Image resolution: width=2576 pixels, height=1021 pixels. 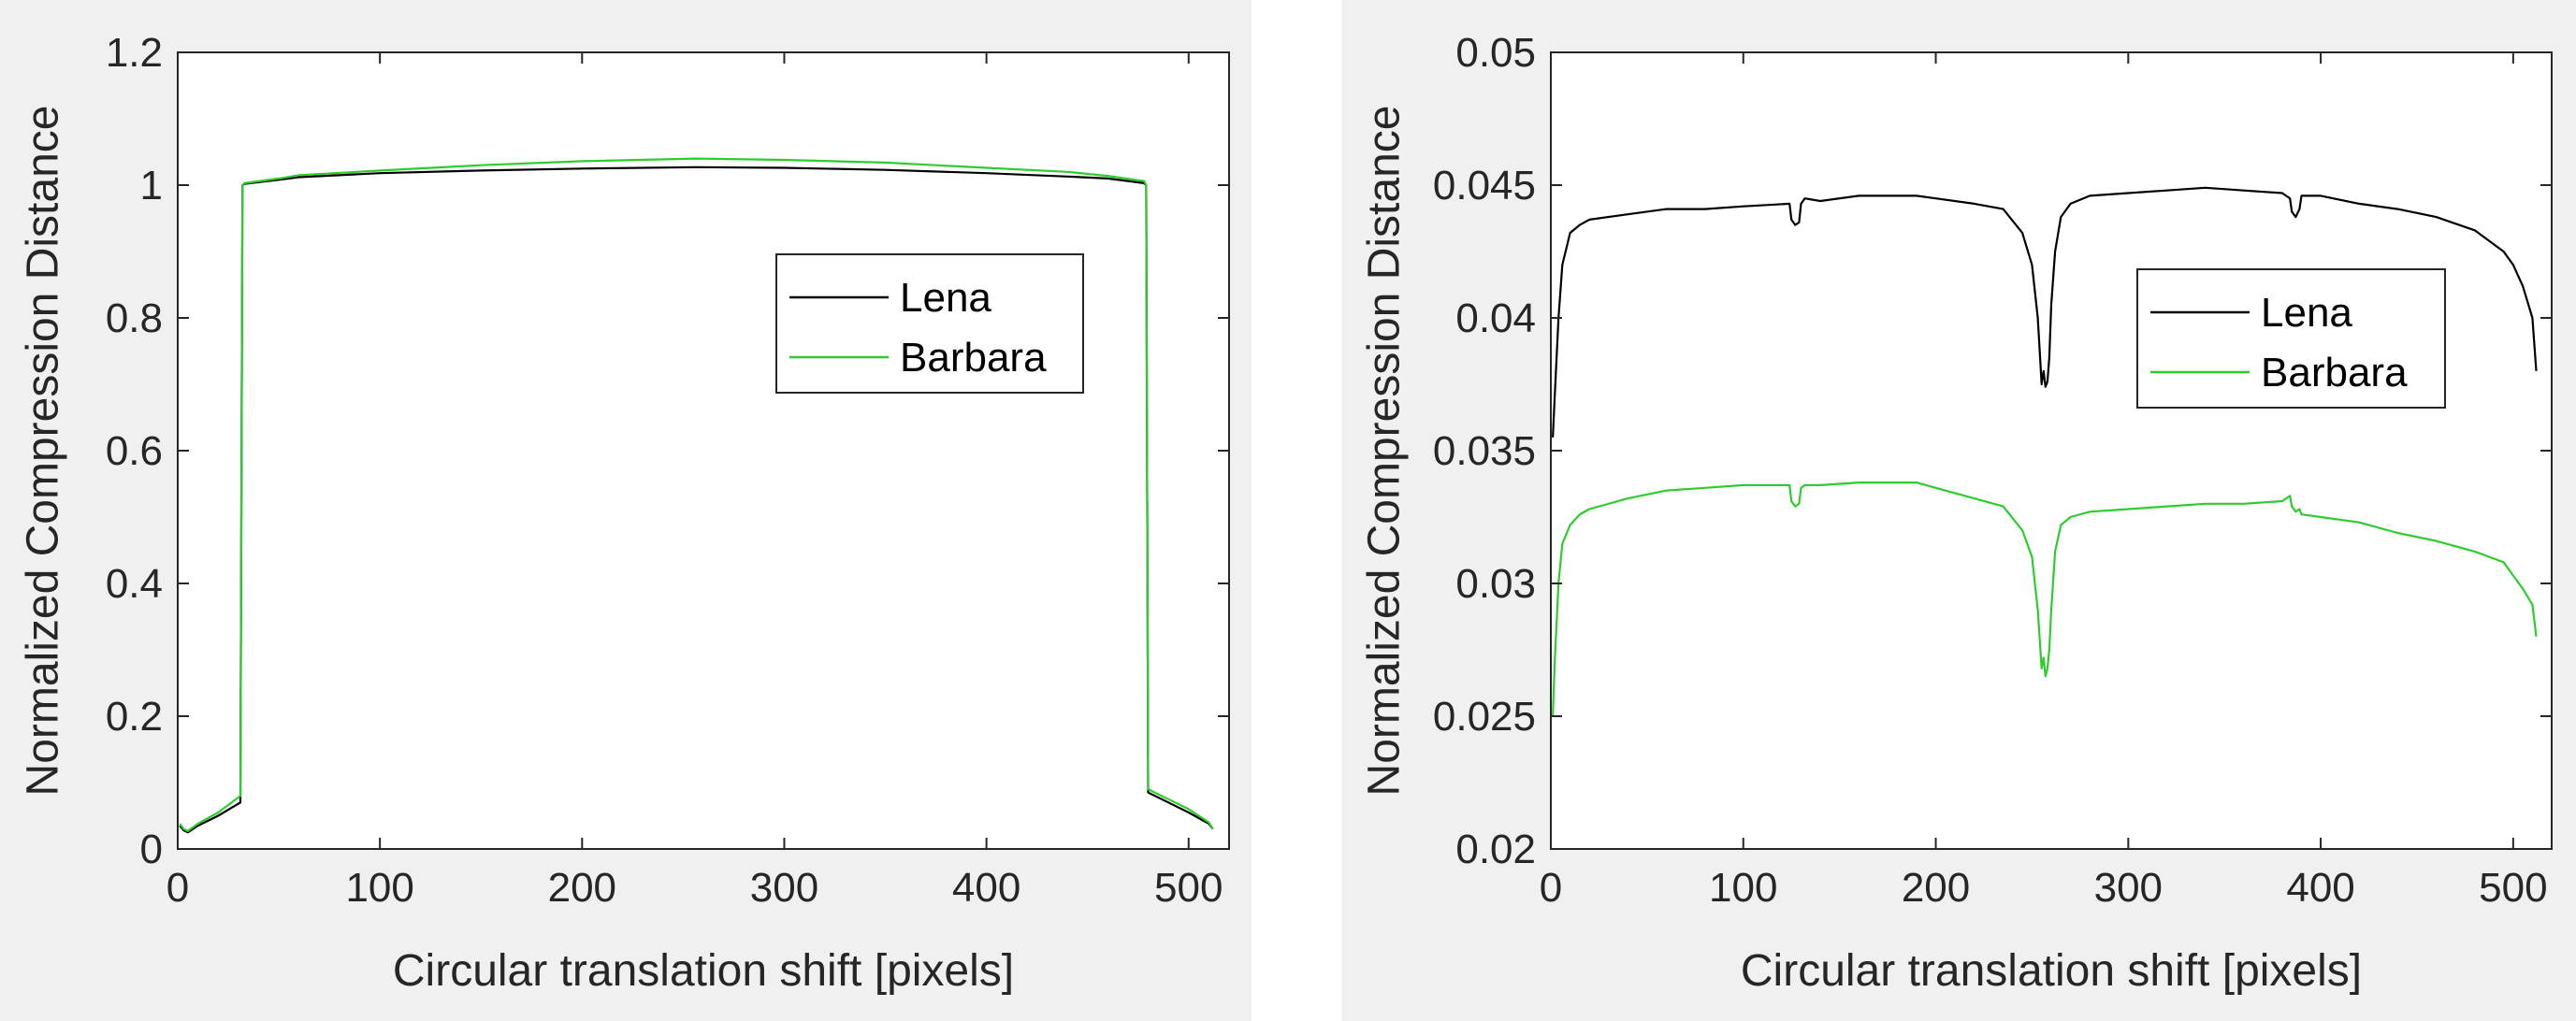 What do you see at coordinates (134, 53) in the screenshot?
I see `y-tick-label: 1.2` at bounding box center [134, 53].